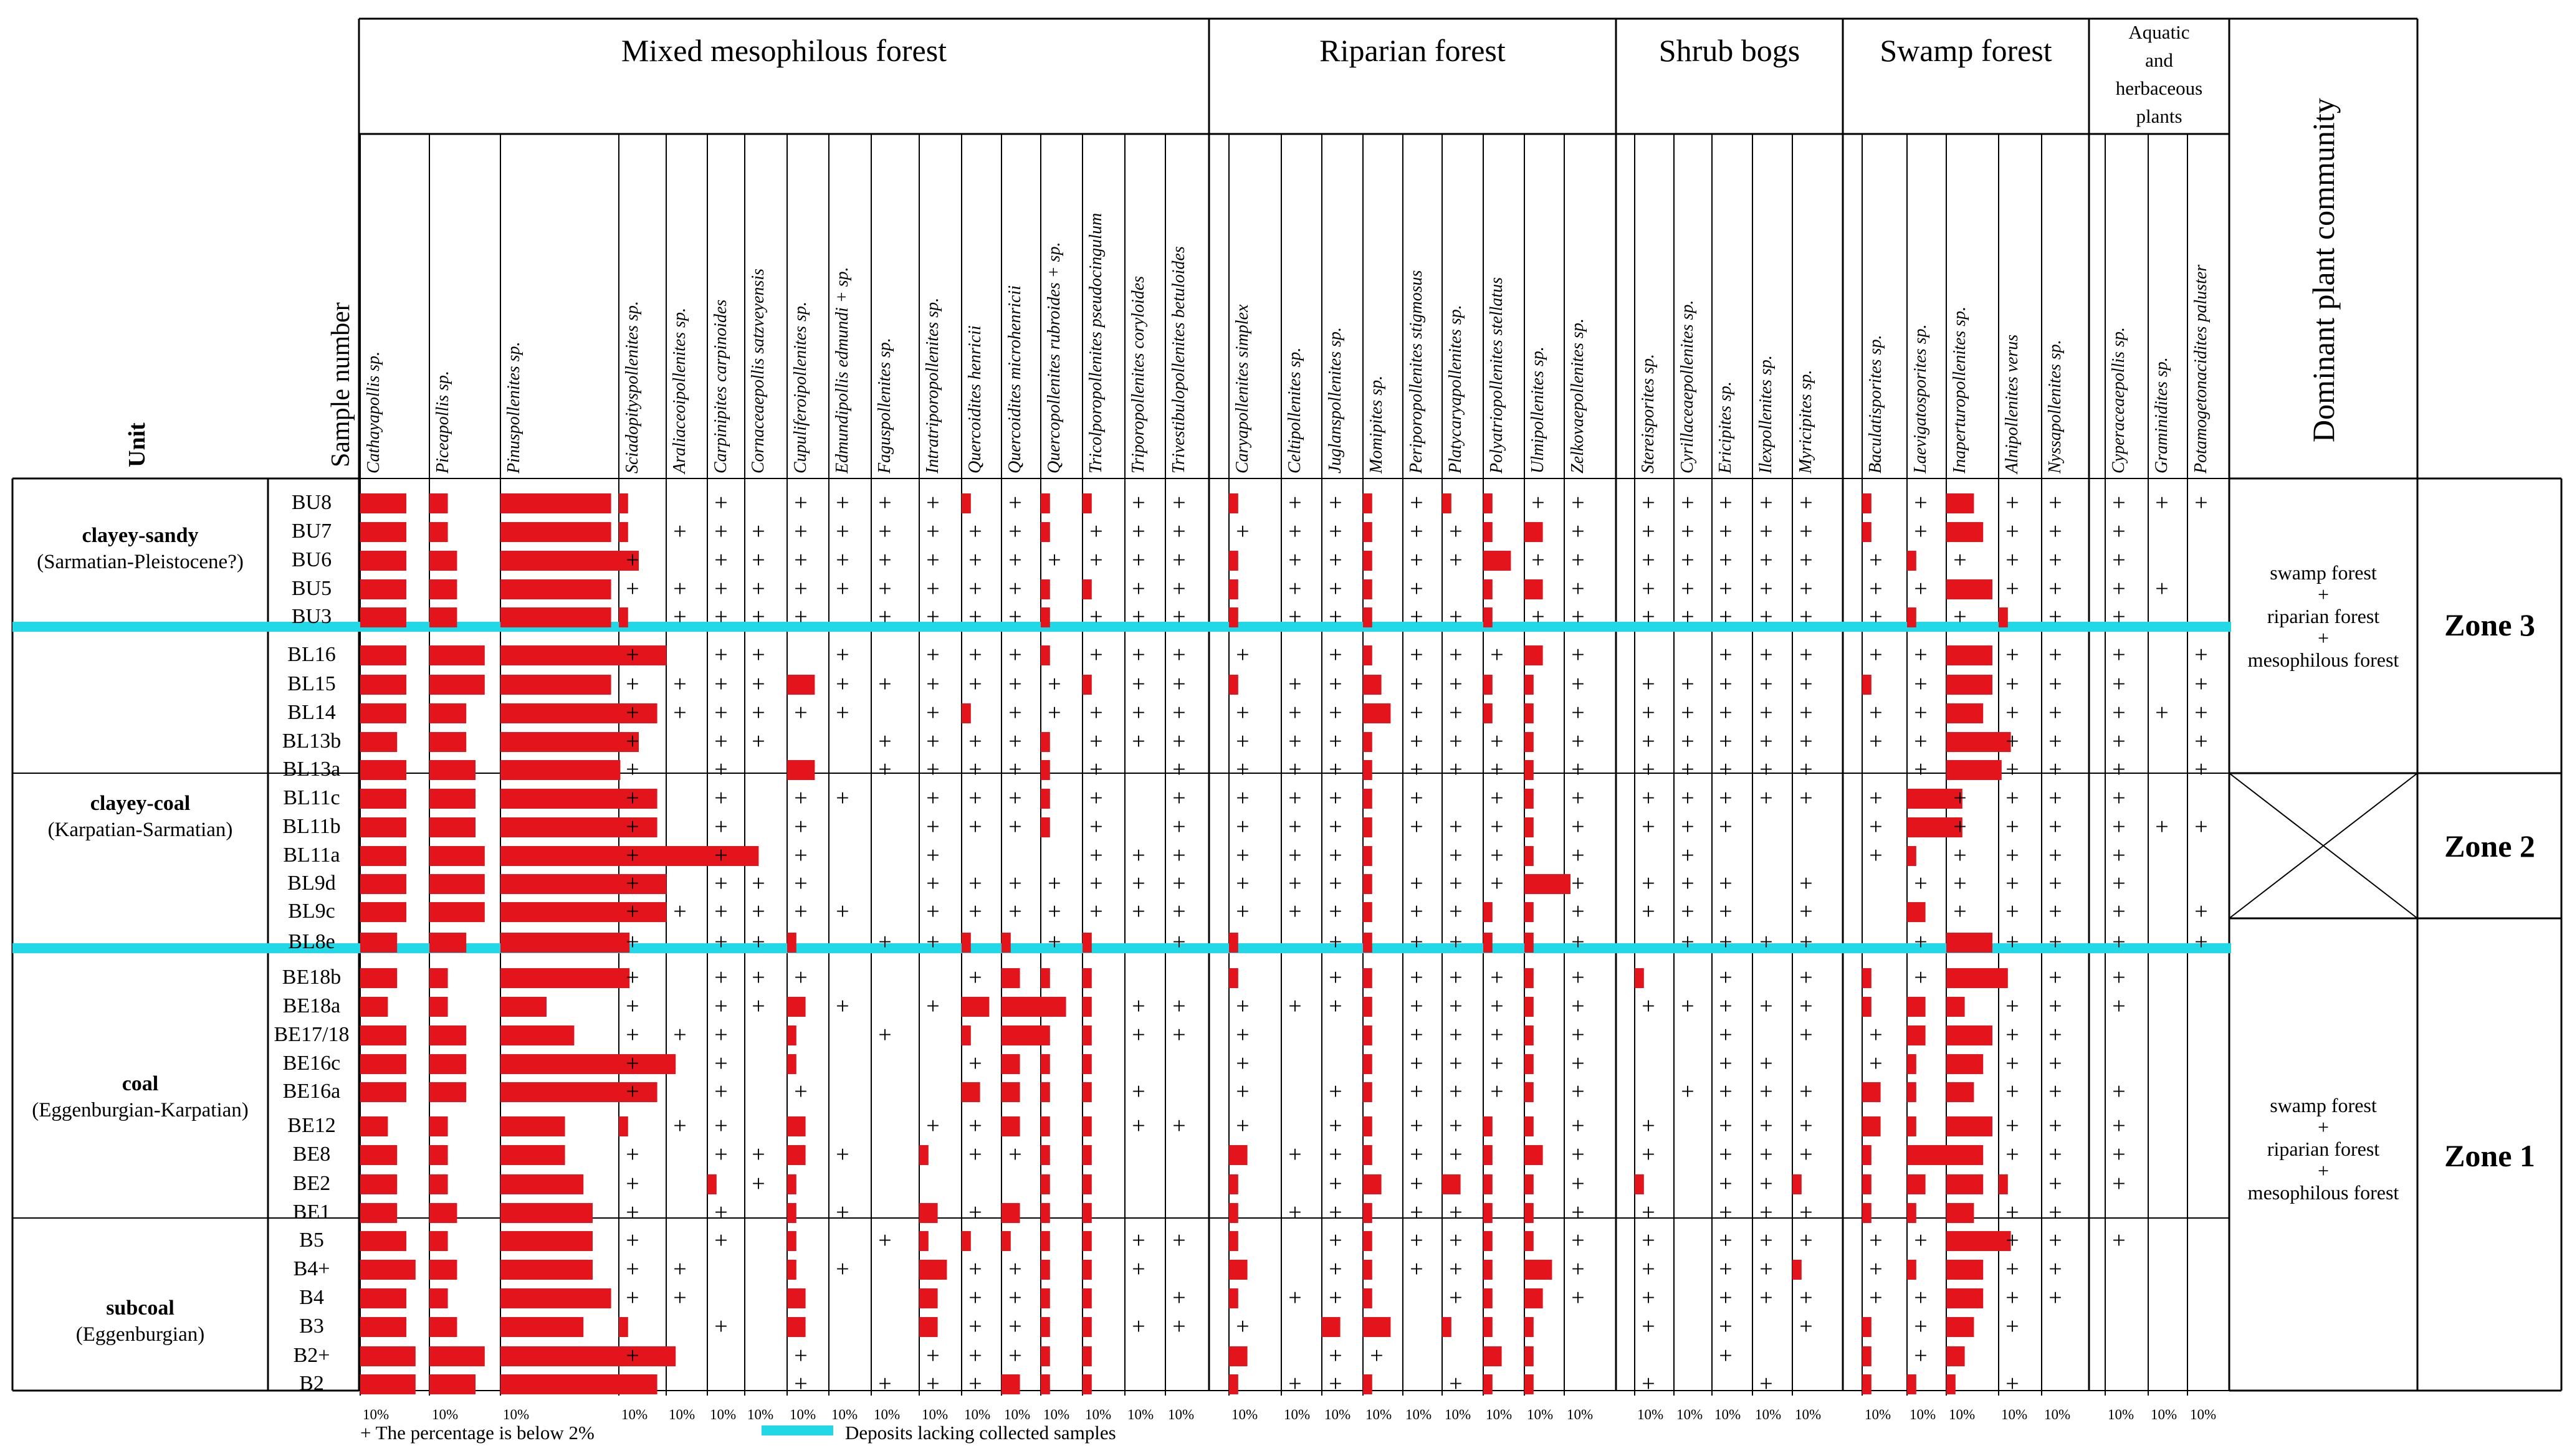 This screenshot has width=2567, height=1456. I want to click on sample-label: BU7, so click(312, 531).